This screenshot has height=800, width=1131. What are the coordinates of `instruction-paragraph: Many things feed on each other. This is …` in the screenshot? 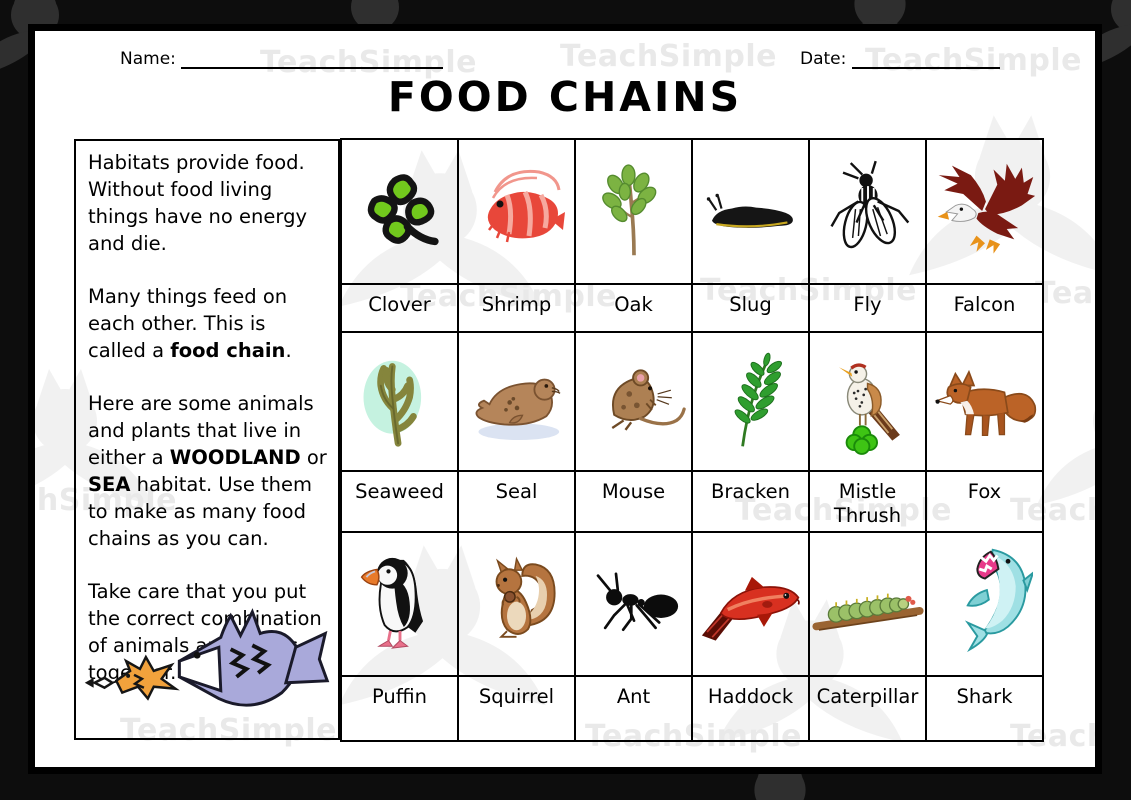 It's located at (190, 323).